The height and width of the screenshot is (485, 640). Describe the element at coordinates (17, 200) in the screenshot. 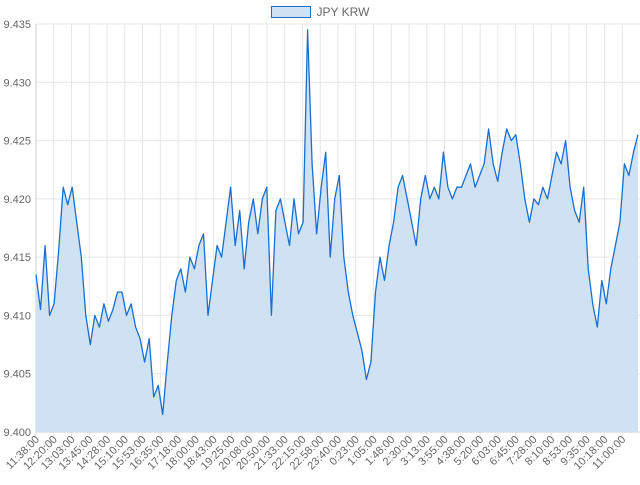

I see `y-tick-label: 9.420` at that location.